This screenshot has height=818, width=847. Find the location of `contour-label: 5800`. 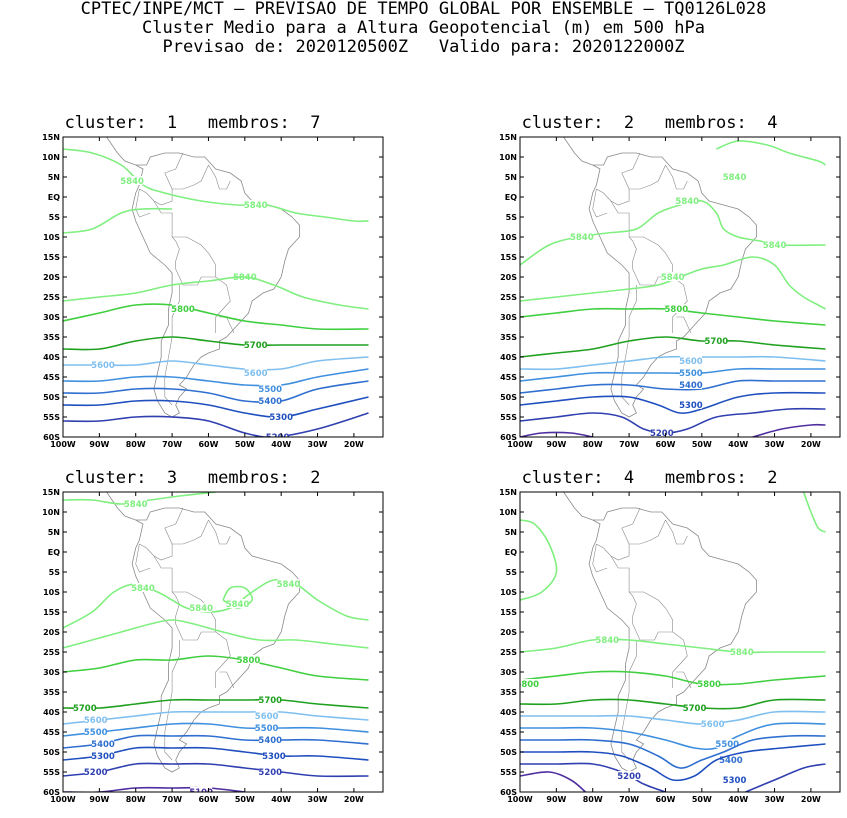

contour-label: 5800 is located at coordinates (677, 310).